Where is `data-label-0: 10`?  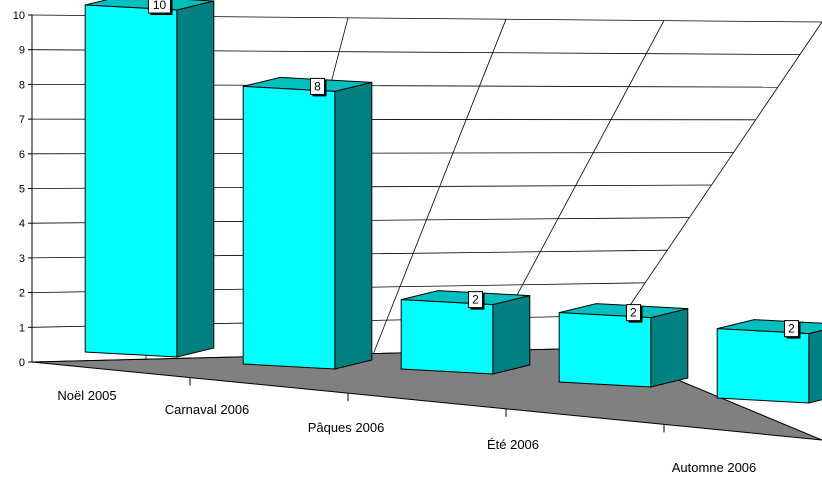 data-label-0: 10 is located at coordinates (160, 6).